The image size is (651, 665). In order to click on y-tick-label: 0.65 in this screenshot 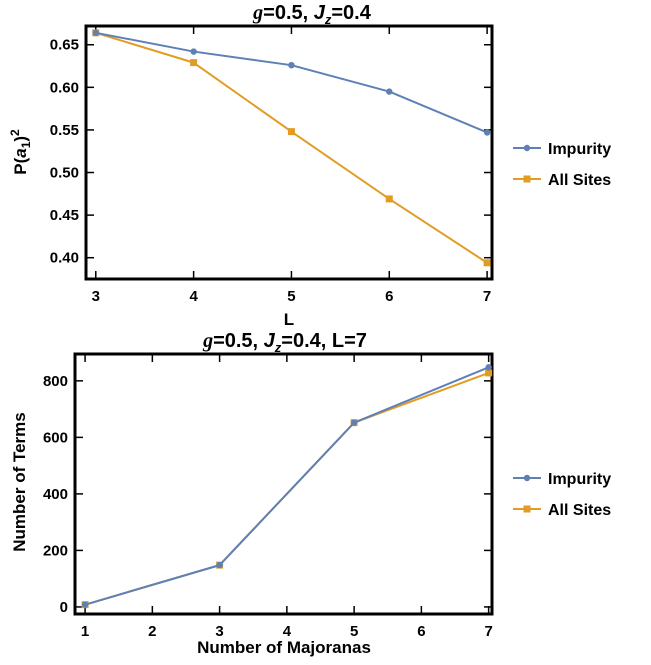, I will do `click(64, 45)`.